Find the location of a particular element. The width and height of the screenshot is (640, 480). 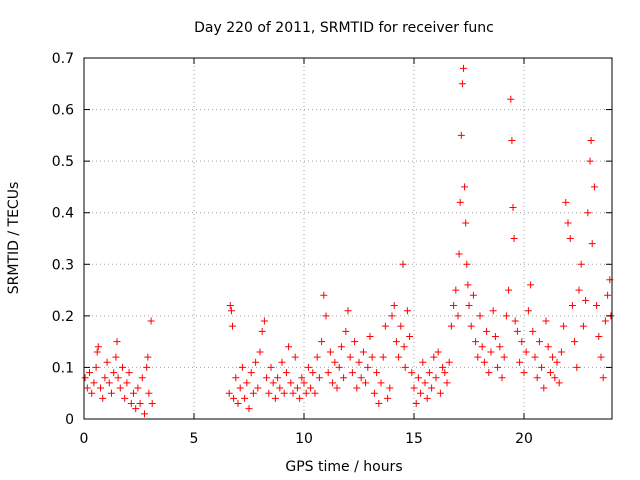

y-tick-label: 0.5 is located at coordinates (63, 162).